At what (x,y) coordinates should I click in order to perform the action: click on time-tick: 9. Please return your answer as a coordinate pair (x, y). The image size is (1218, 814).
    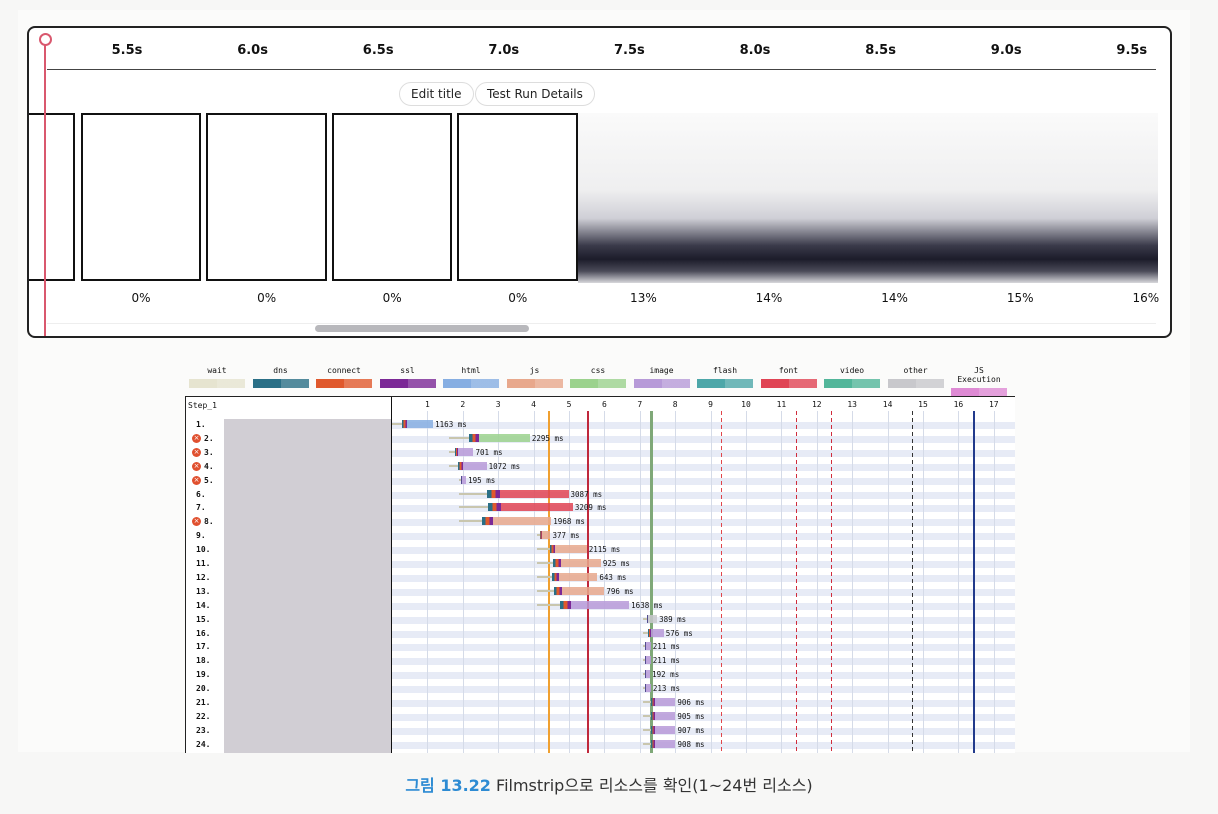
    Looking at the image, I should click on (711, 404).